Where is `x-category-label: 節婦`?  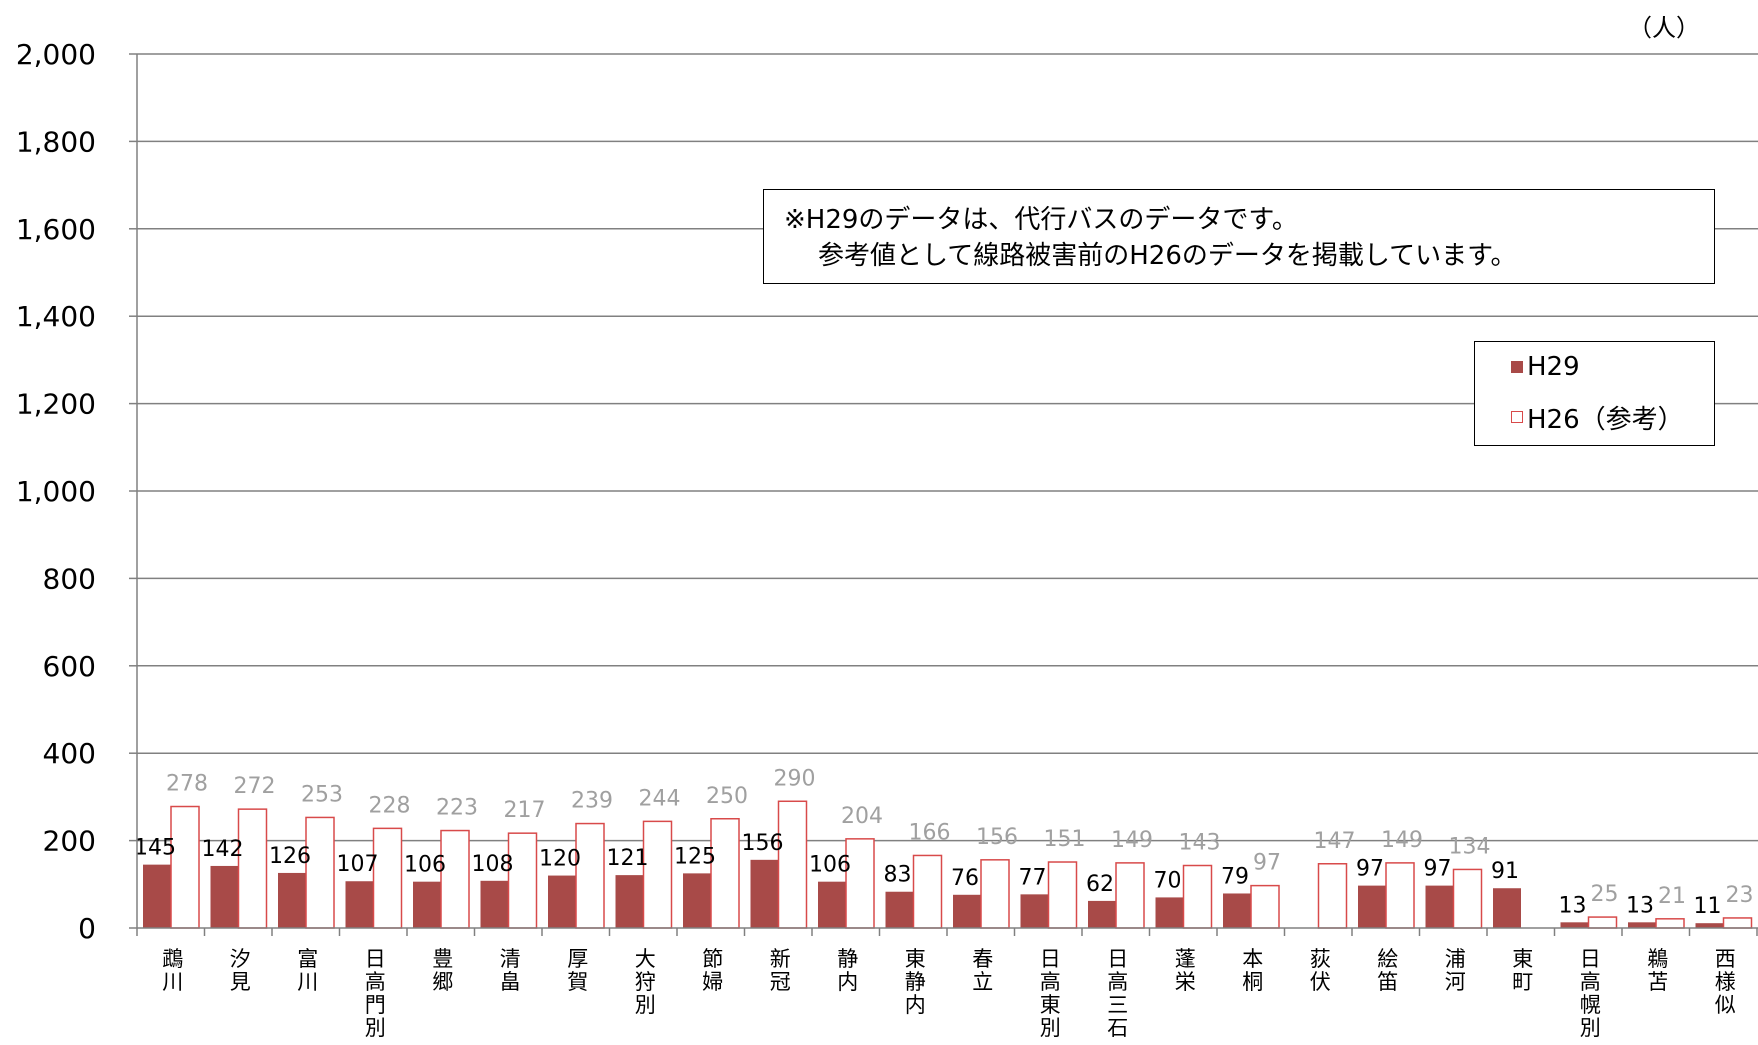
x-category-label: 節婦 is located at coordinates (712, 970).